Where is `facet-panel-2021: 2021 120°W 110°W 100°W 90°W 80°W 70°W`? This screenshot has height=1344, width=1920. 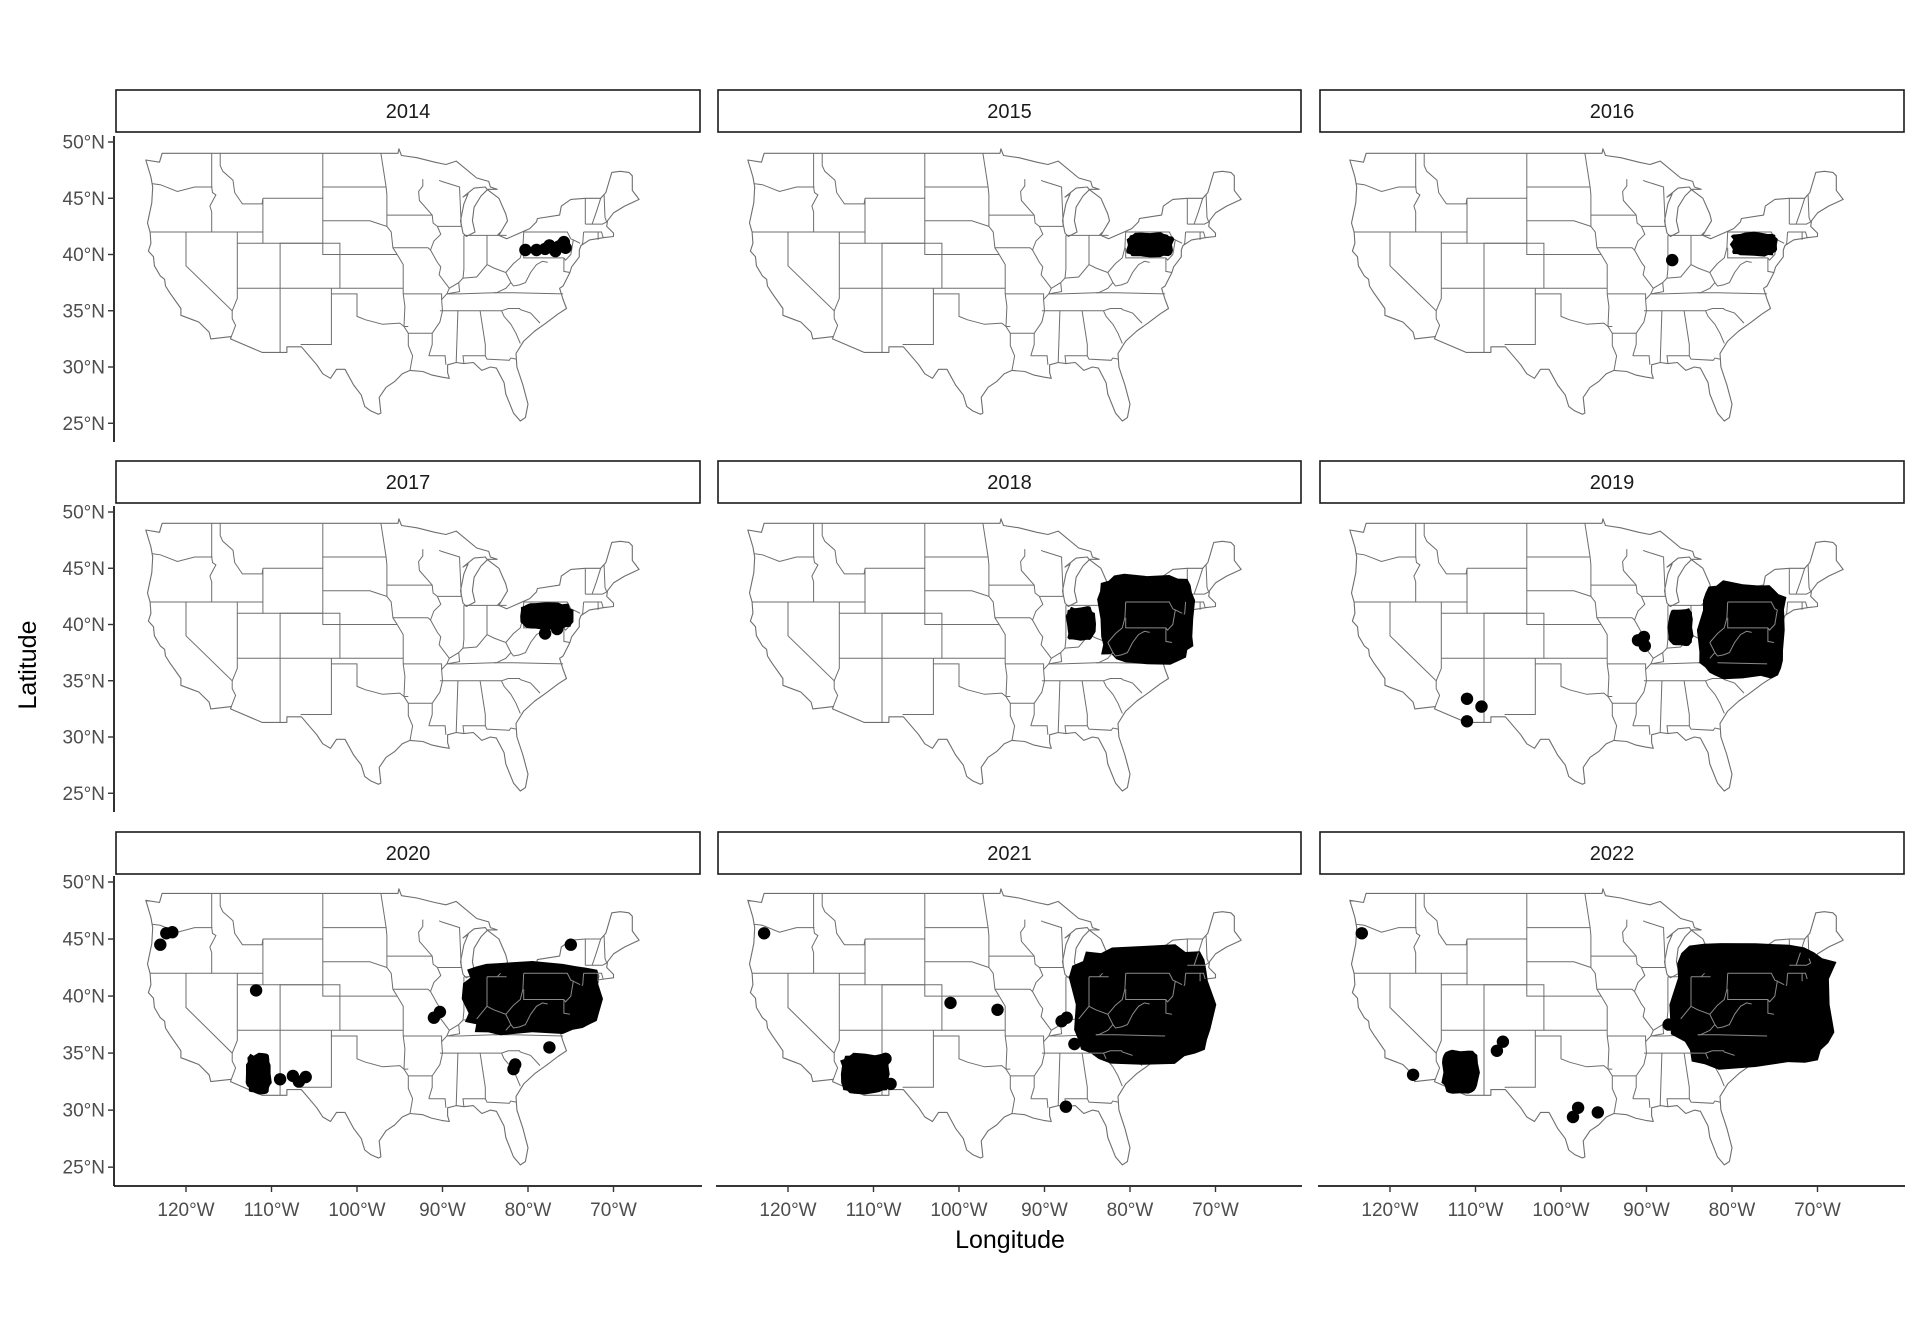
facet-panel-2021: 2021 120°W 110°W 100°W 90°W 80°W 70°W is located at coordinates (1009, 1026).